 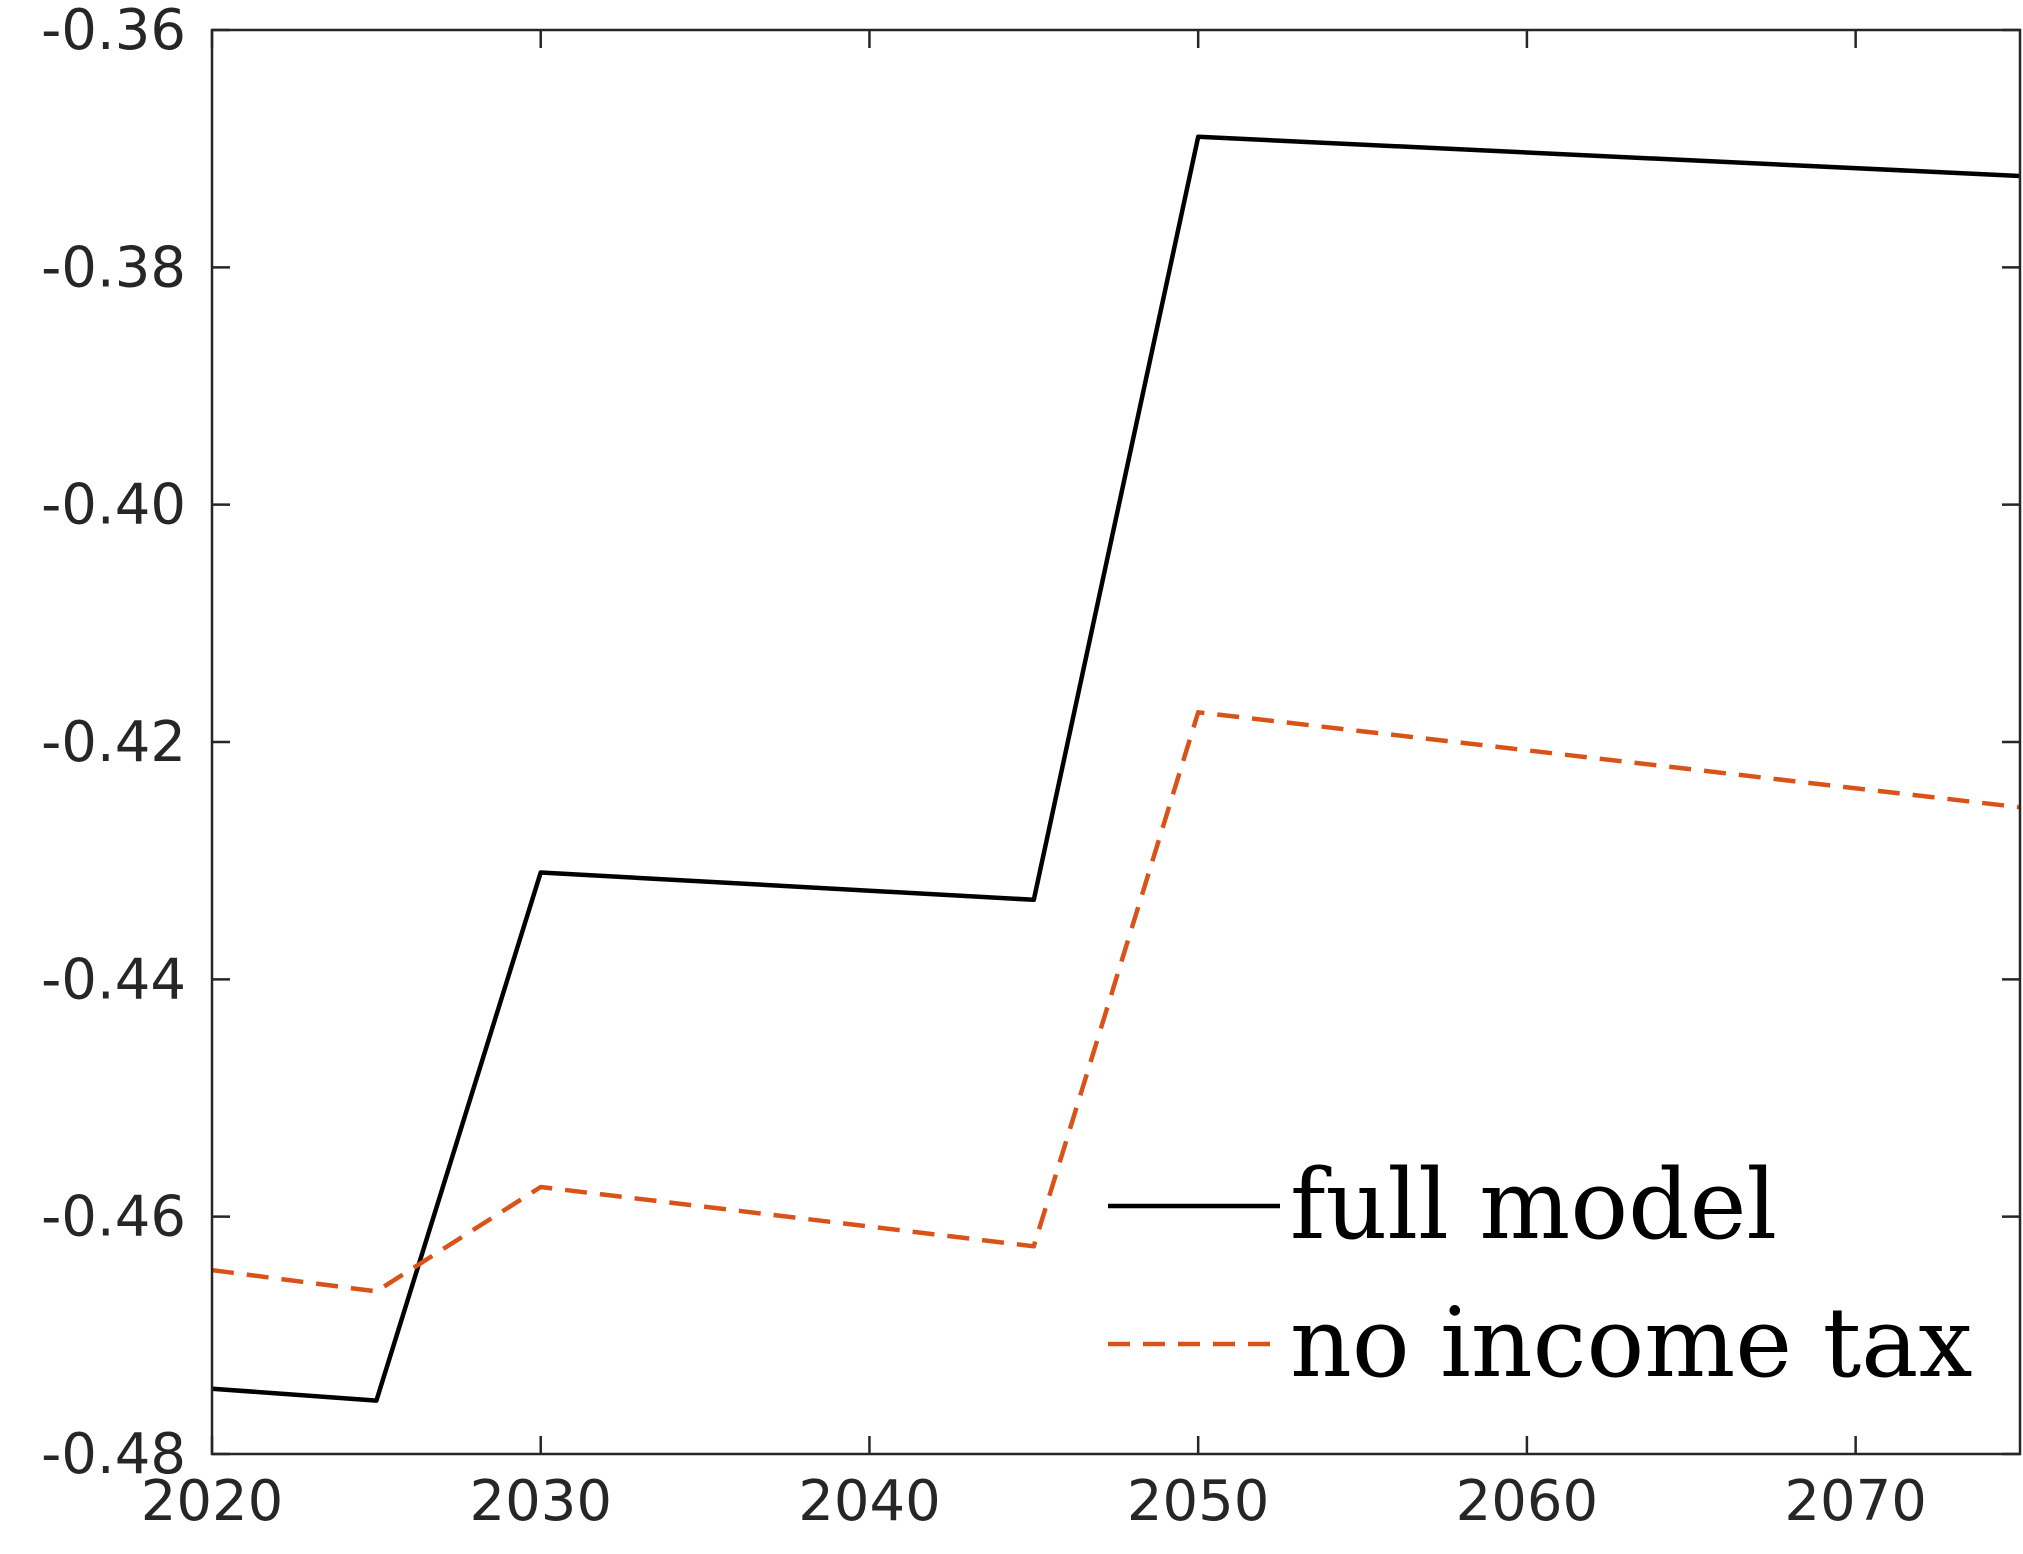 I want to click on legend: full model no income tax, so click(x=1540, y=1274).